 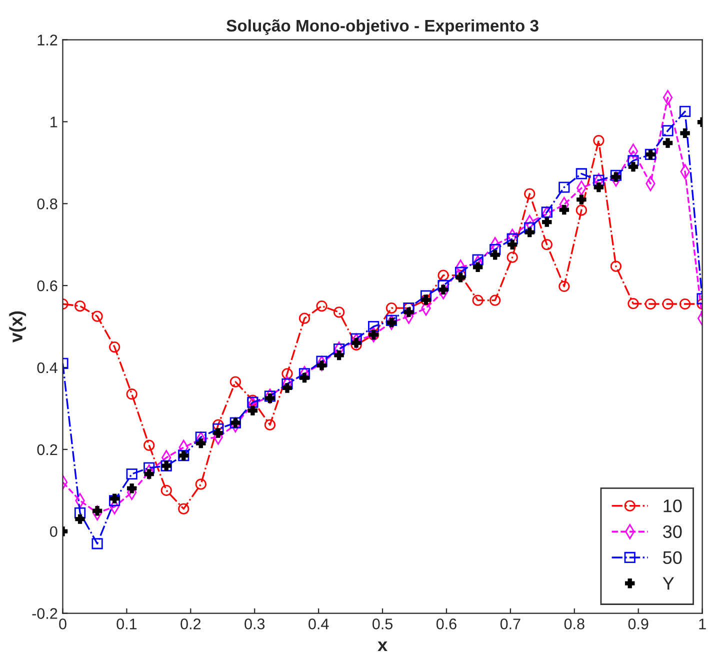 What do you see at coordinates (47, 204) in the screenshot?
I see `y-tick-label: 0.8` at bounding box center [47, 204].